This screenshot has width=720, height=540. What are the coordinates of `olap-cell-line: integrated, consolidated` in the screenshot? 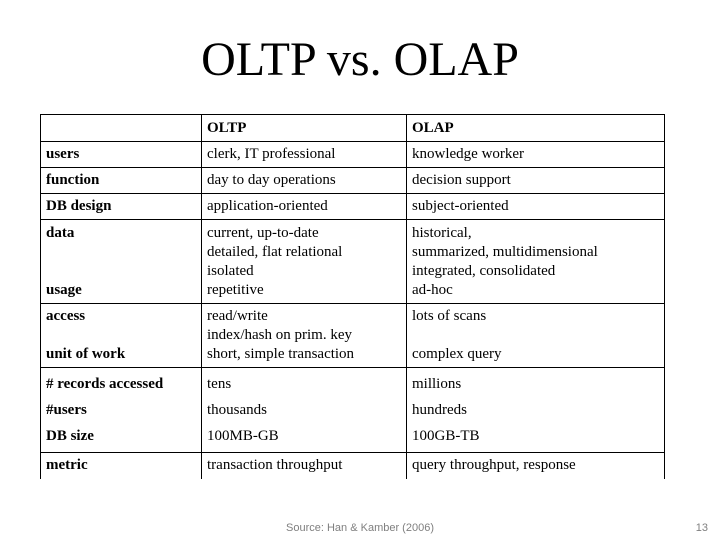 It's located at (484, 271).